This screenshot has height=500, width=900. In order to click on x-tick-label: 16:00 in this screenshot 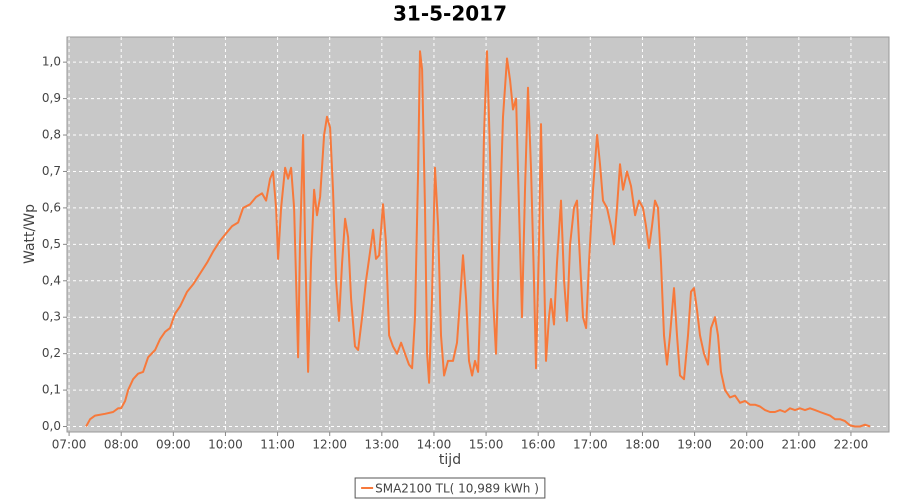, I will do `click(538, 445)`.